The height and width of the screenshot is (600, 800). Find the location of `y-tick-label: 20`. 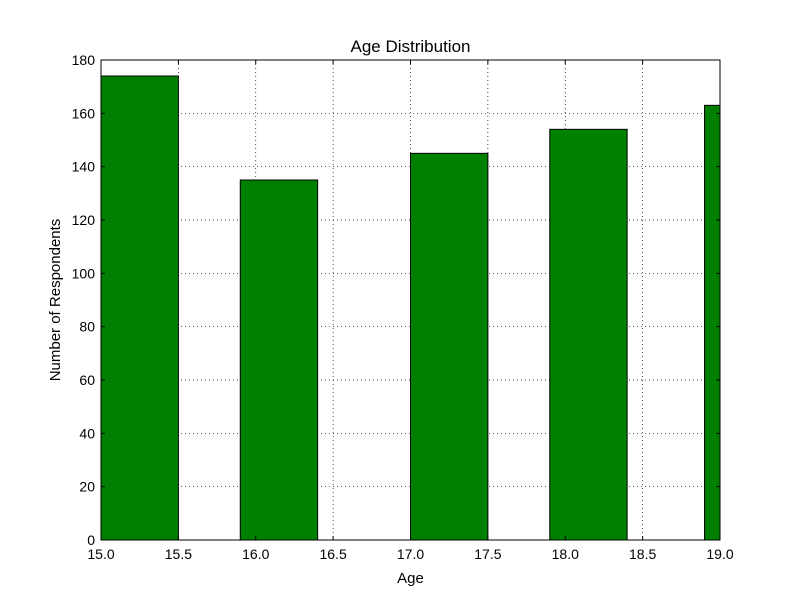

y-tick-label: 20 is located at coordinates (87, 487).